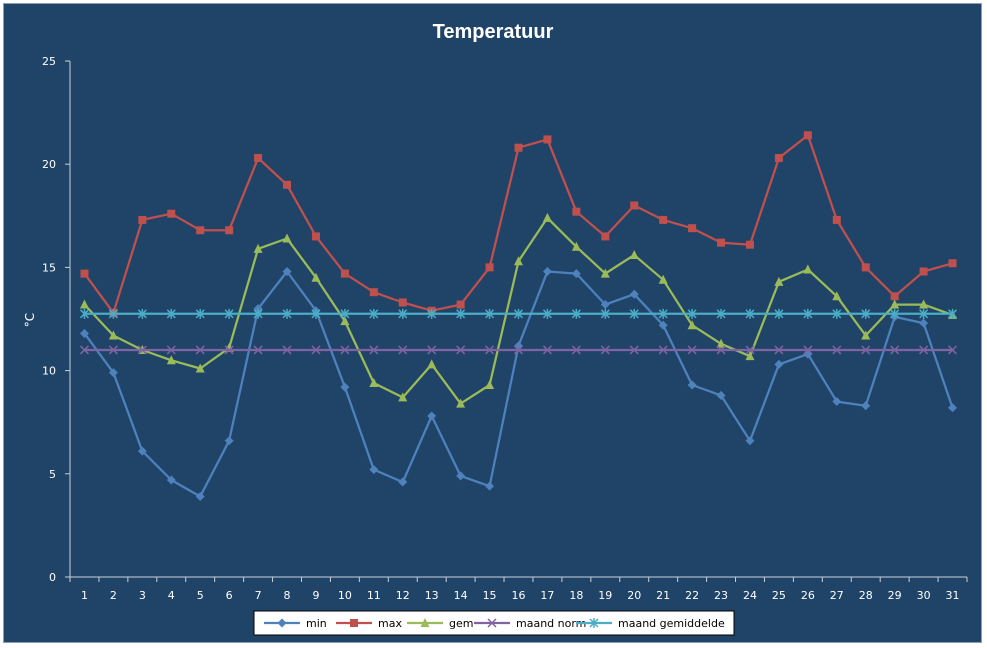 The image size is (987, 648). What do you see at coordinates (49, 164) in the screenshot?
I see `y-tick-label: 20` at bounding box center [49, 164].